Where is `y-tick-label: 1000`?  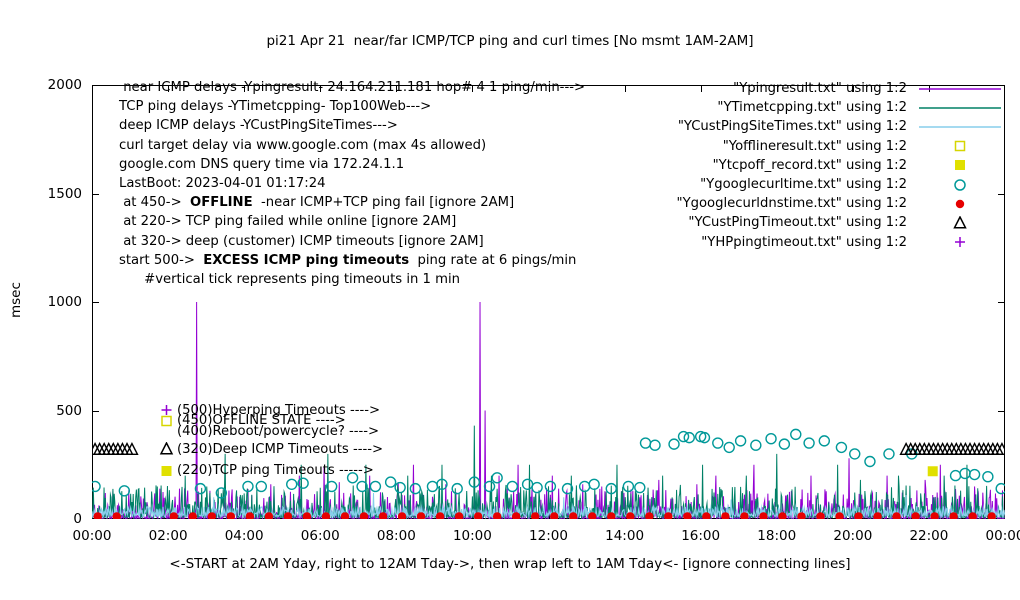 y-tick-label: 1000 is located at coordinates (64, 302).